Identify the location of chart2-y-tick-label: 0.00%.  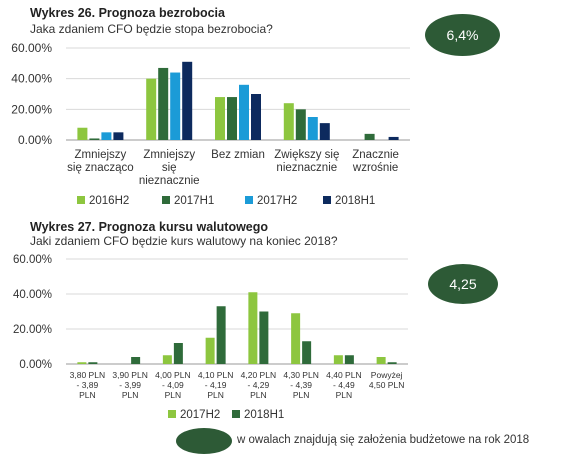
(35, 365).